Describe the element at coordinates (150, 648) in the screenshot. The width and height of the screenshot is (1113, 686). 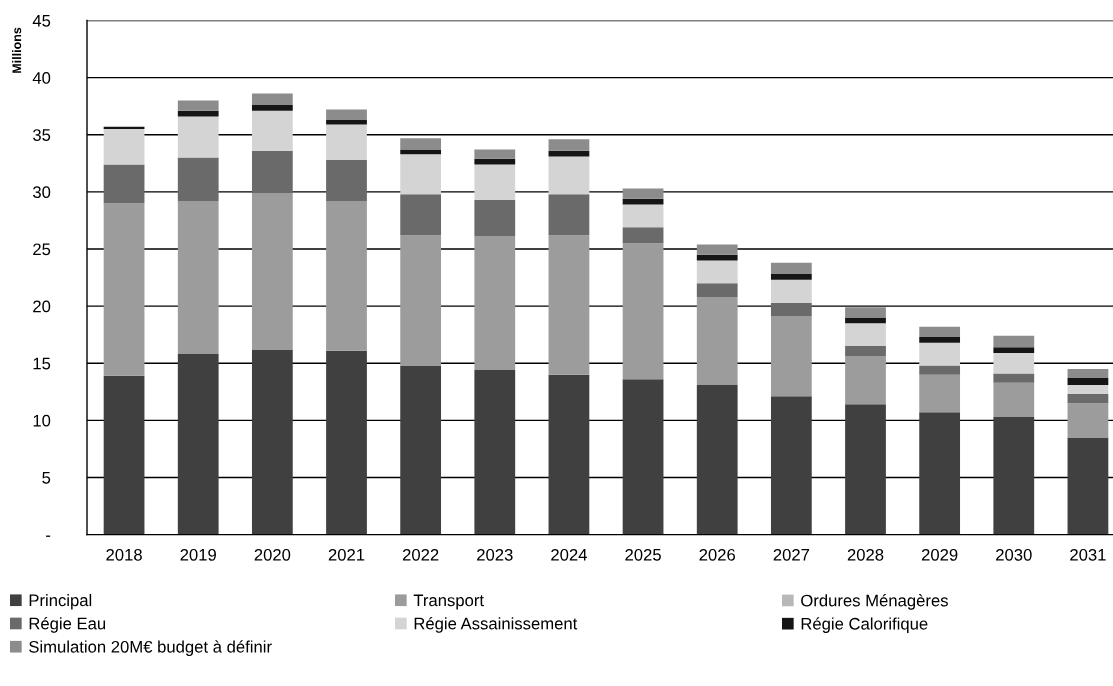
I see `legend-label: Simulation 20M€ budget à définir` at that location.